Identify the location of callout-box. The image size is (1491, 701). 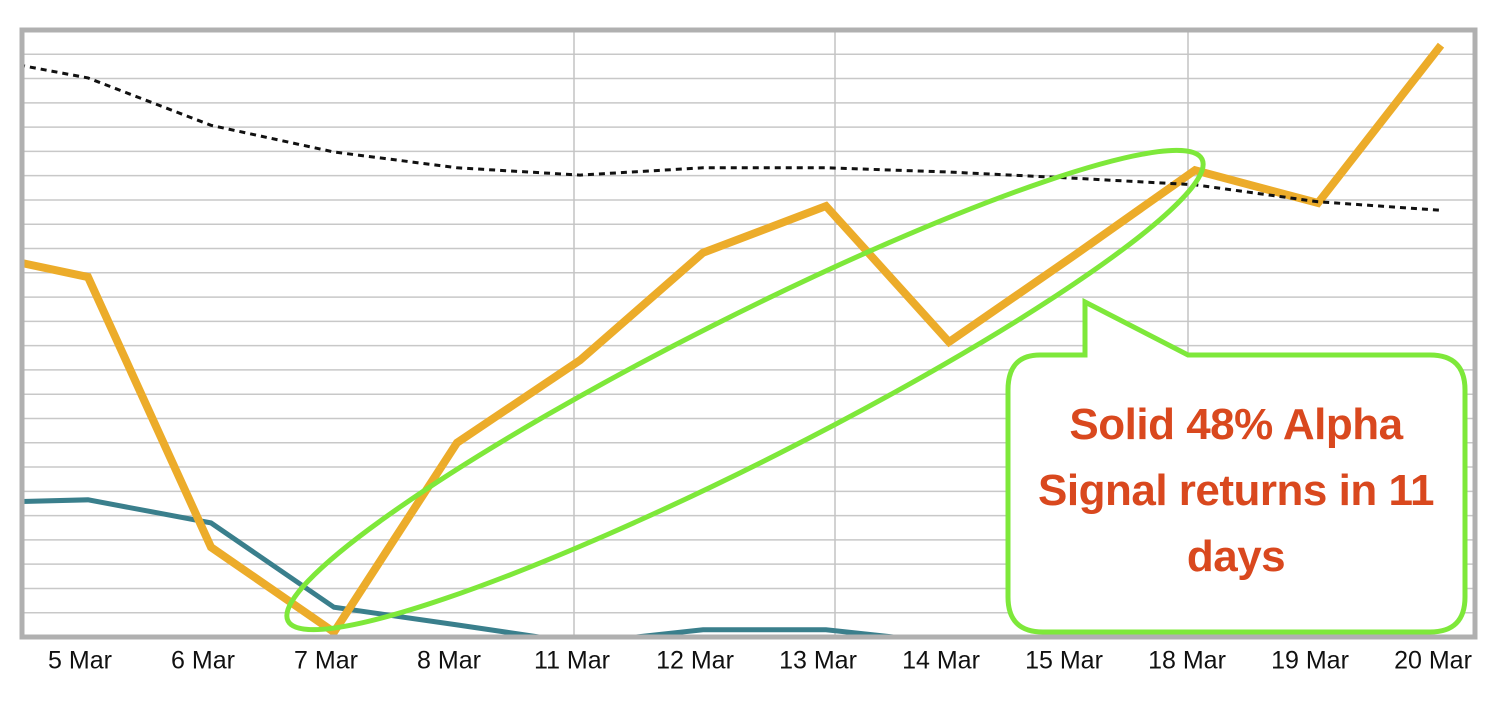
(1236, 466).